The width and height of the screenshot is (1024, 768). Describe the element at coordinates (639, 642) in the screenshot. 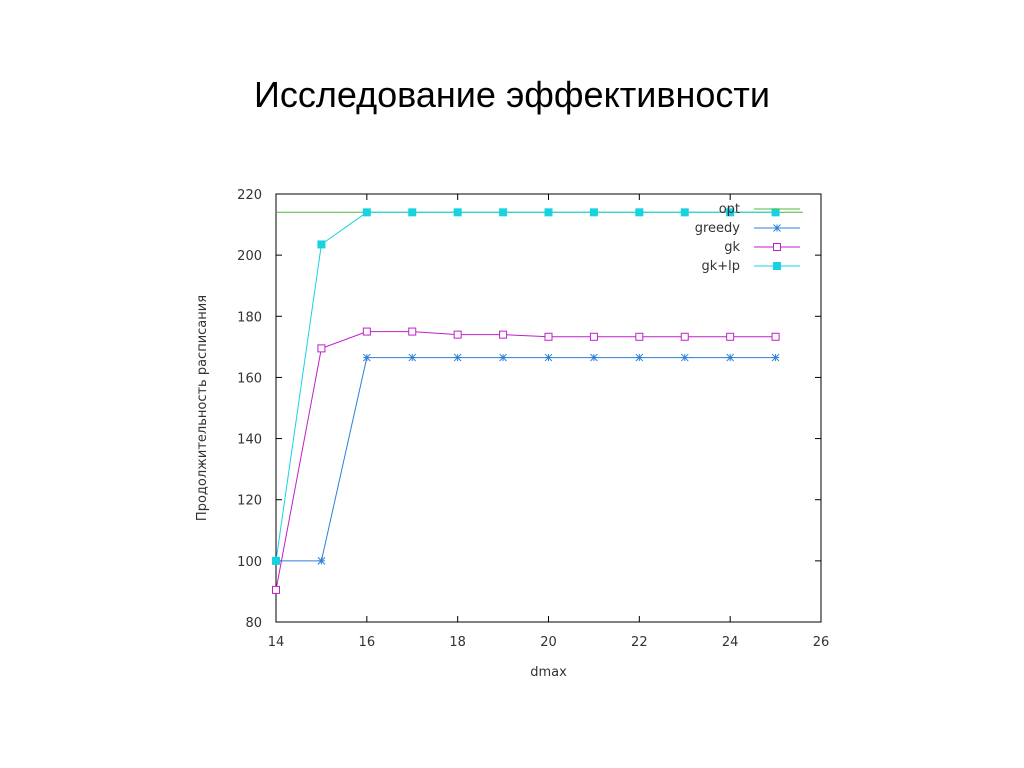

I see `x-tick-label: 22` at that location.